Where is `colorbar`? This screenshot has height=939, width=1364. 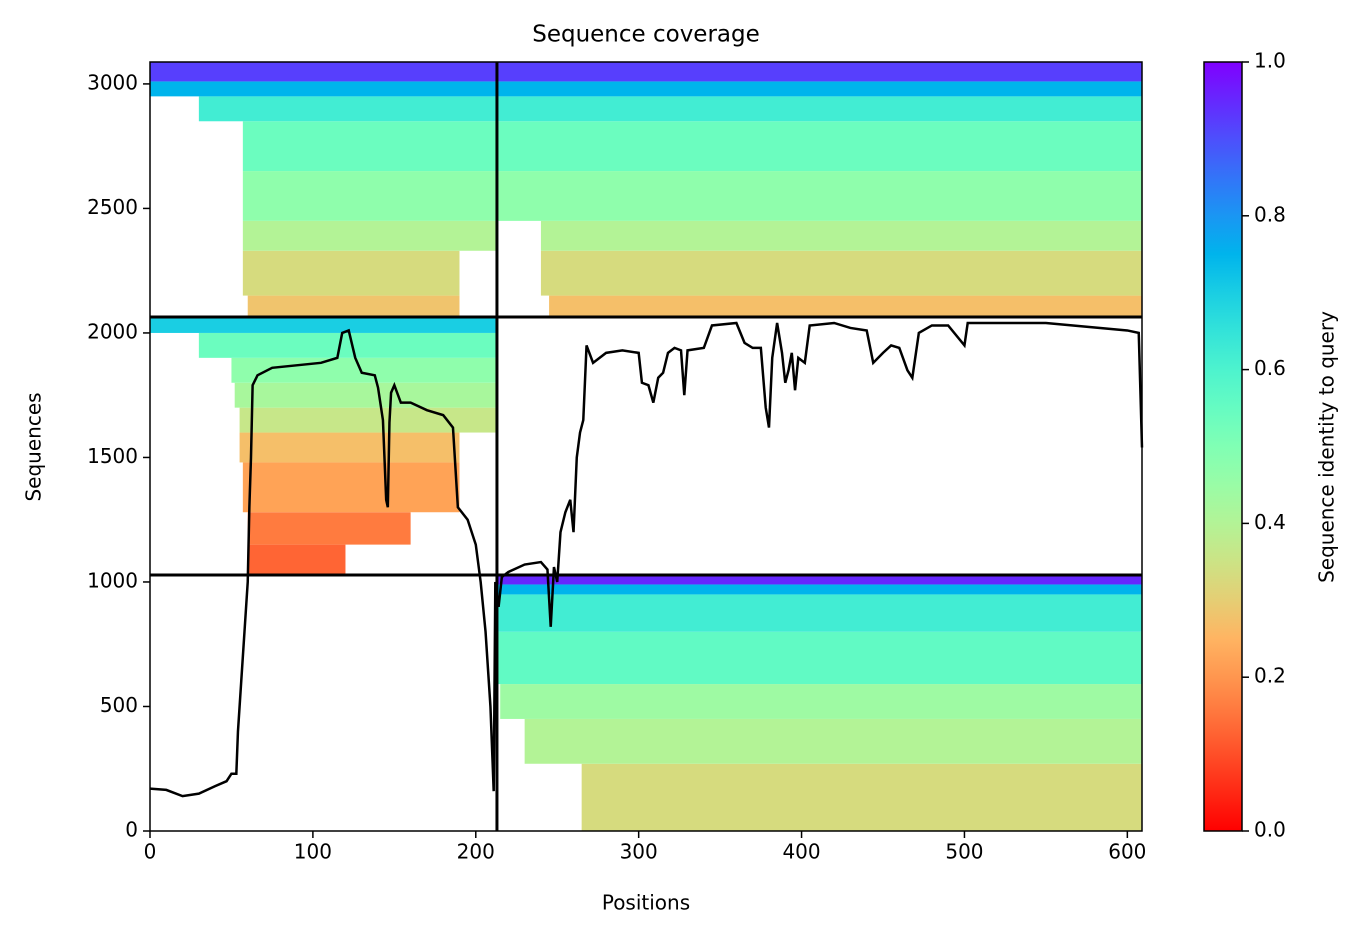
colorbar is located at coordinates (1223, 446).